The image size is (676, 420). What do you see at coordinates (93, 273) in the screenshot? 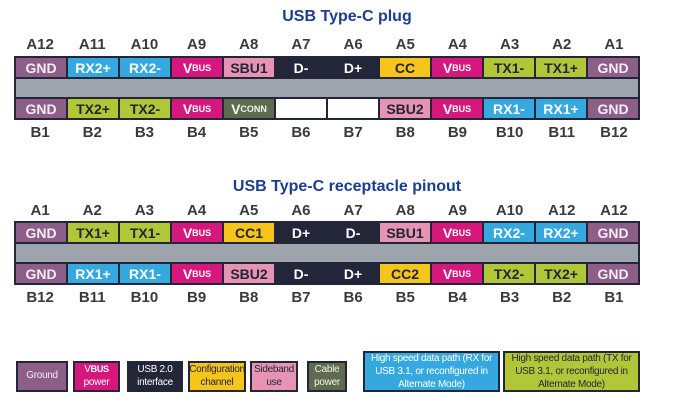
I see `pin-cell-RX1+: RX1+` at bounding box center [93, 273].